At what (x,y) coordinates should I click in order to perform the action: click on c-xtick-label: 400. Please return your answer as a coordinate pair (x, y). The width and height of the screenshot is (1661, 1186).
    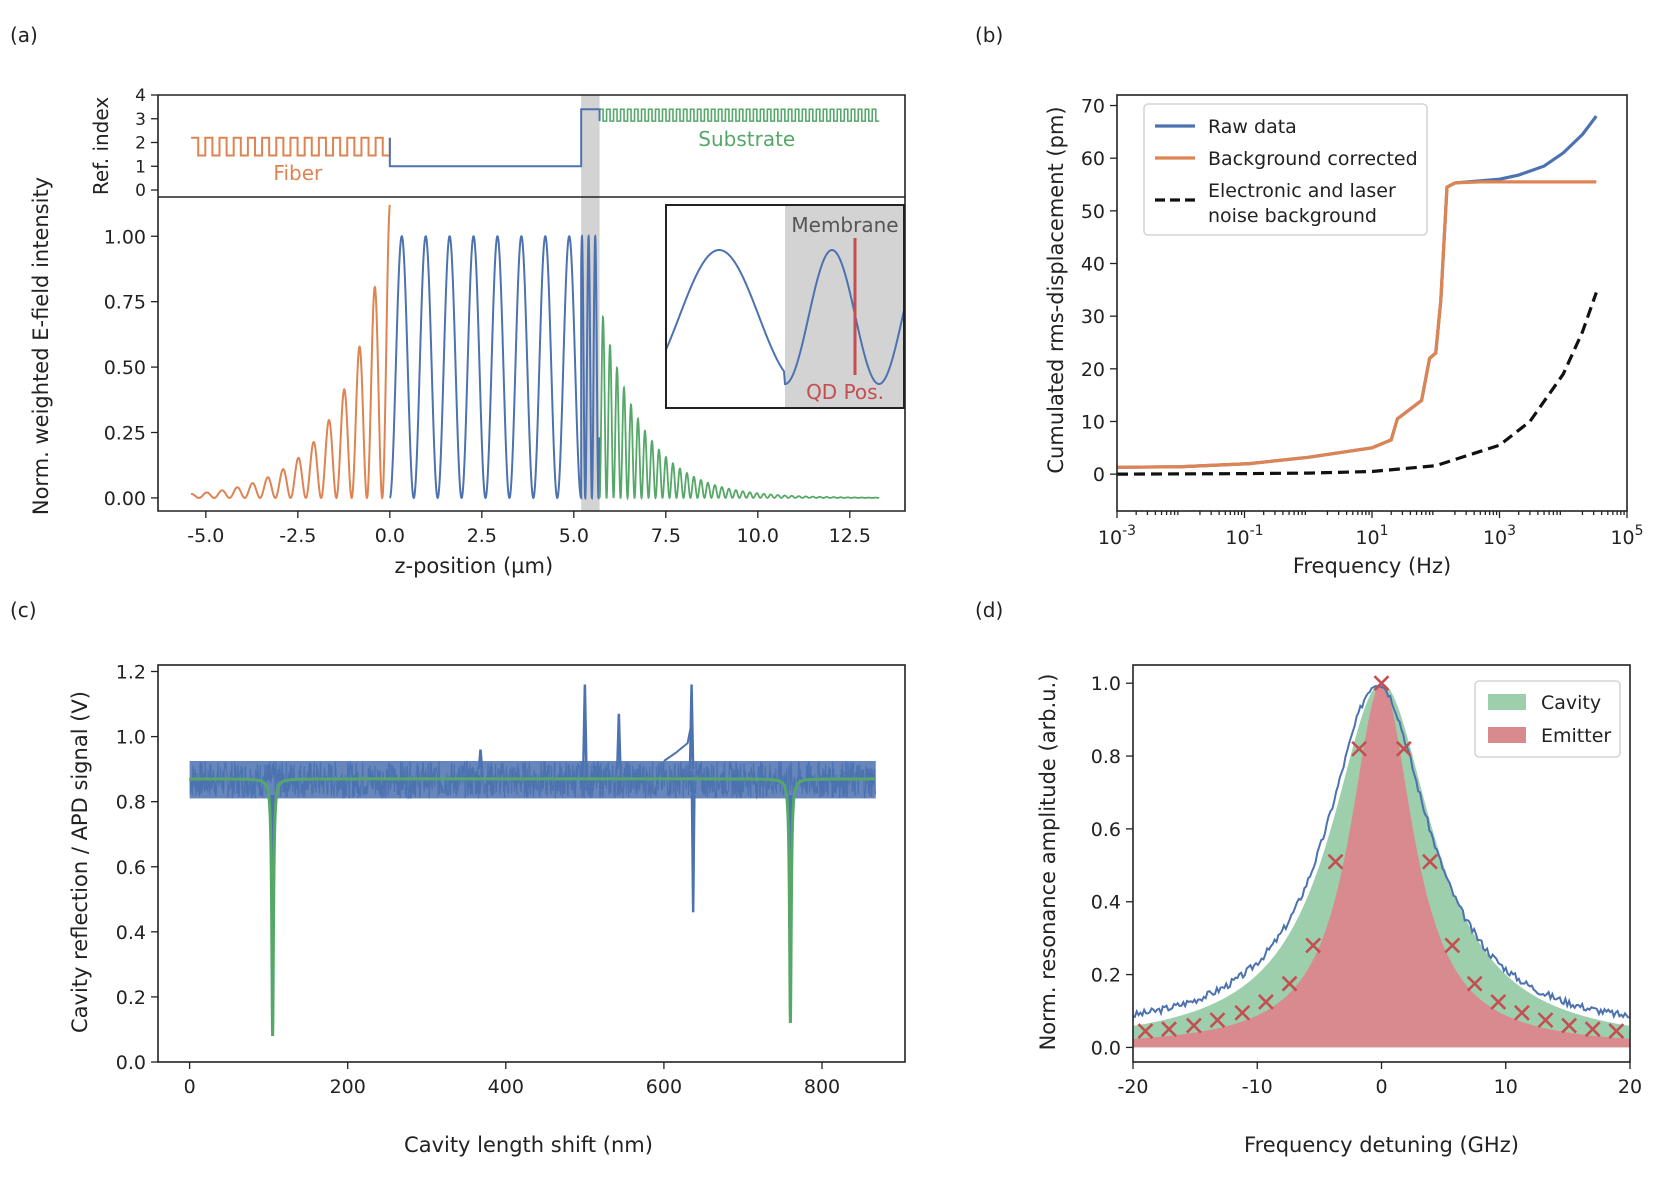
    Looking at the image, I should click on (506, 1087).